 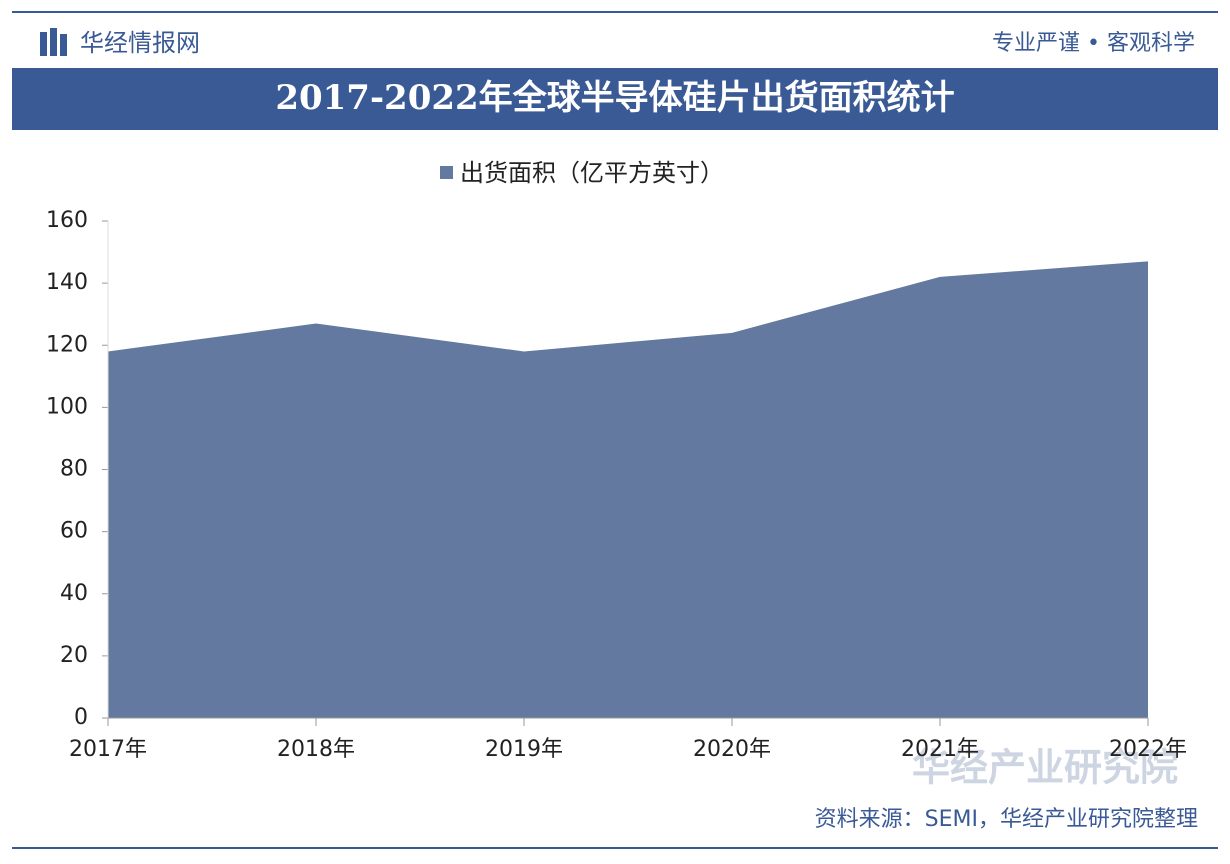 What do you see at coordinates (524, 749) in the screenshot?
I see `x-tick-label: 2019年` at bounding box center [524, 749].